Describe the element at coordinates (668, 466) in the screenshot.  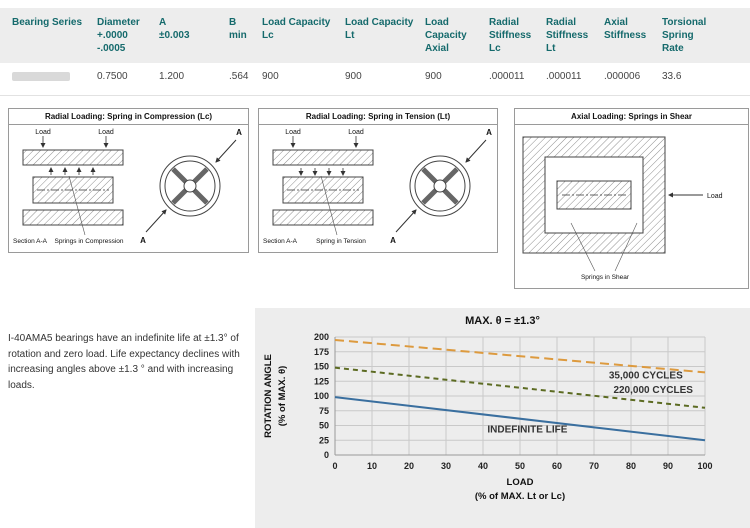
I see `x-tick-label: 90` at that location.